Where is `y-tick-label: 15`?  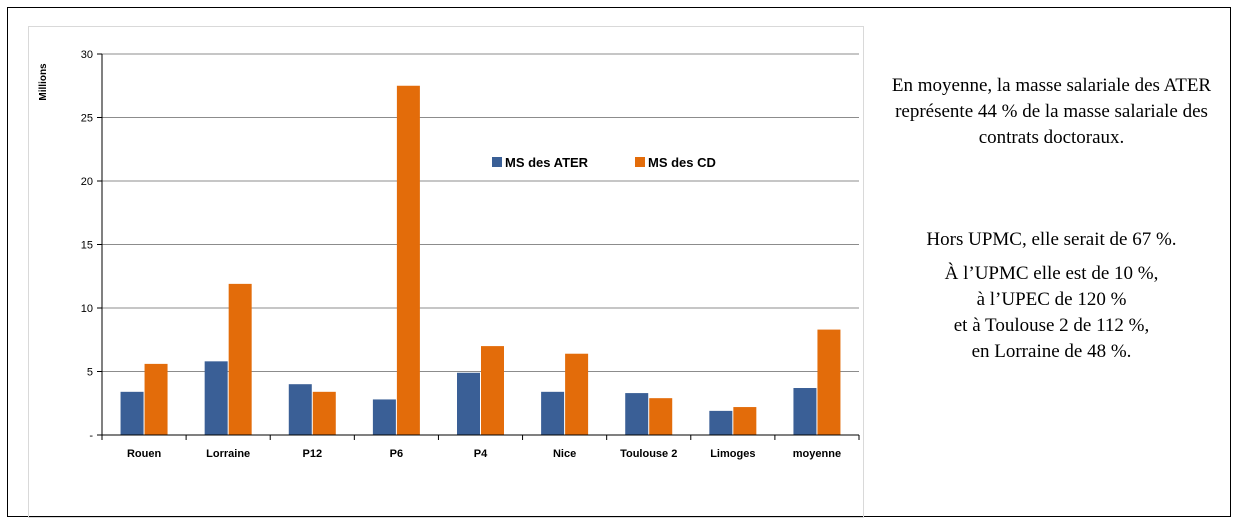 y-tick-label: 15 is located at coordinates (87, 246).